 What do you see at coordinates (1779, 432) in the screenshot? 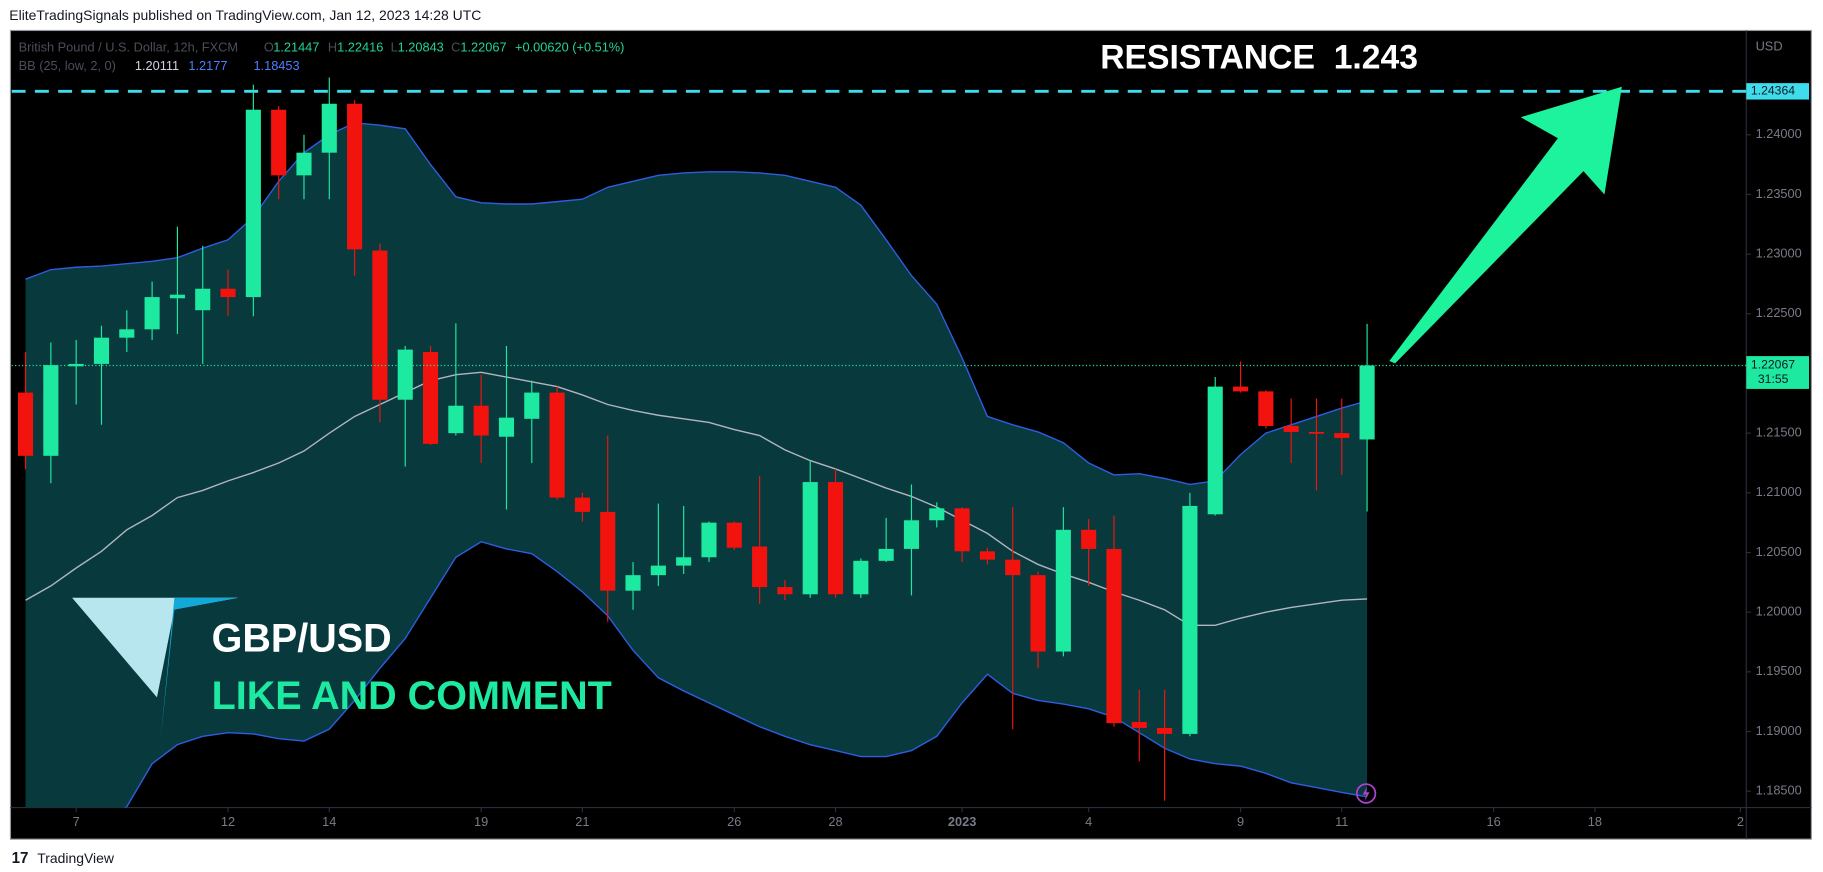
I see `y-tick-label: 1.21500` at bounding box center [1779, 432].